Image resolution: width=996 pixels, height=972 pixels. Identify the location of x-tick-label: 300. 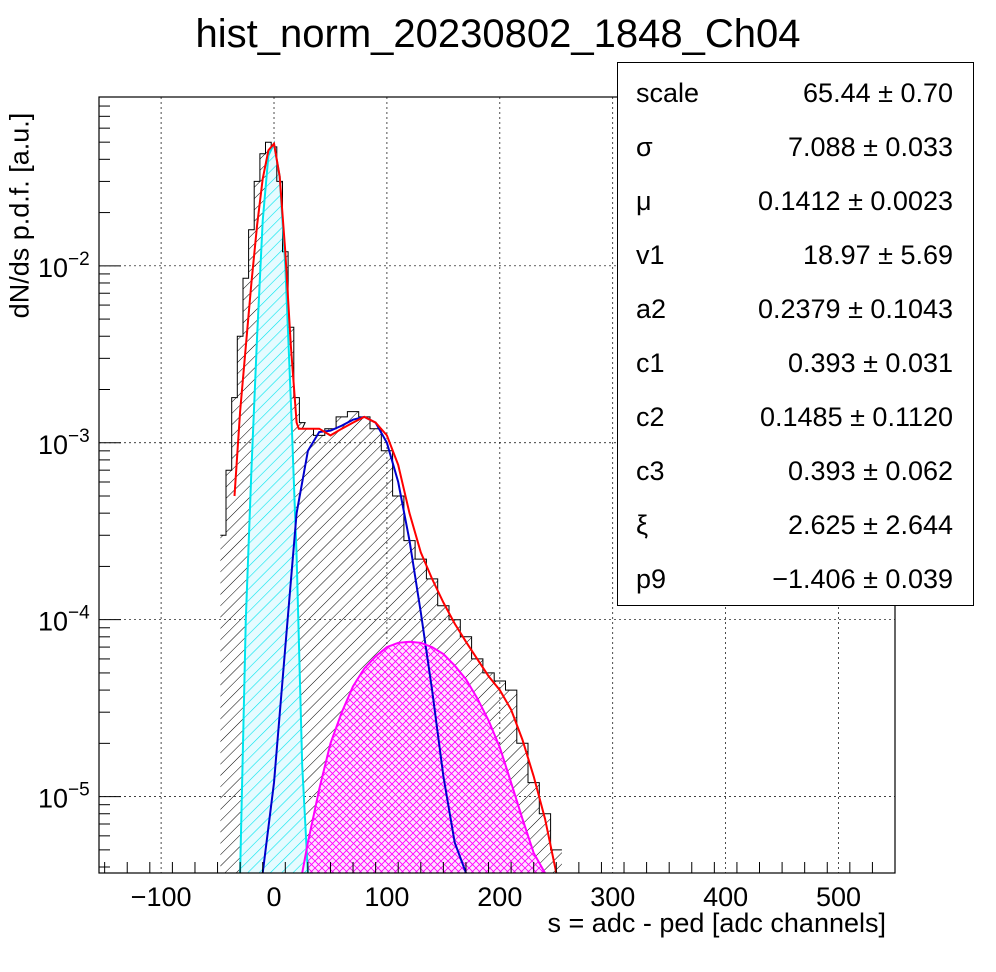
(612, 897).